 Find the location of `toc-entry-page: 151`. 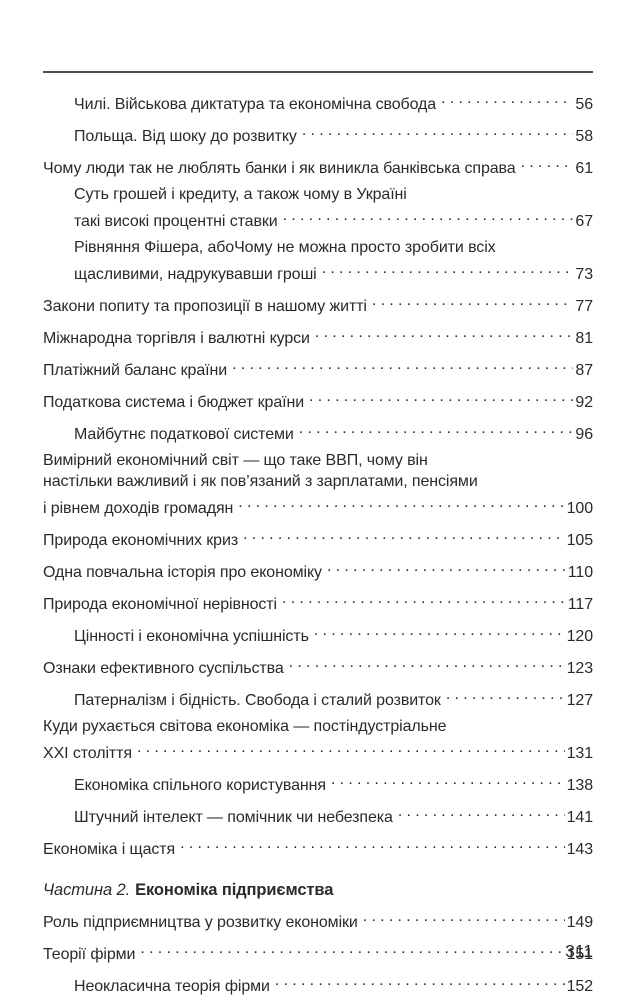

toc-entry-page: 151 is located at coordinates (580, 954).